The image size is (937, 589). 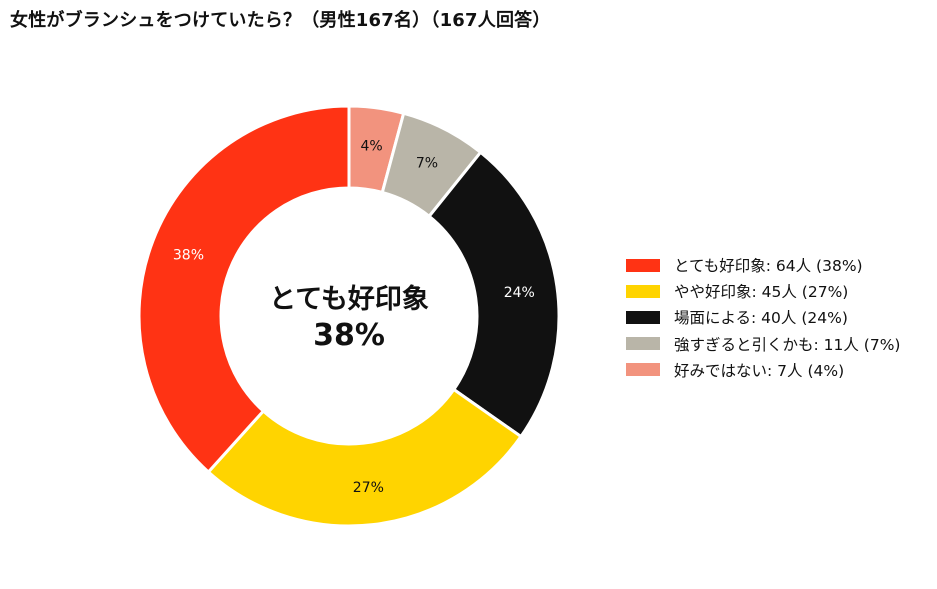 What do you see at coordinates (368, 488) in the screenshot?
I see `slice-percent-label: 27%` at bounding box center [368, 488].